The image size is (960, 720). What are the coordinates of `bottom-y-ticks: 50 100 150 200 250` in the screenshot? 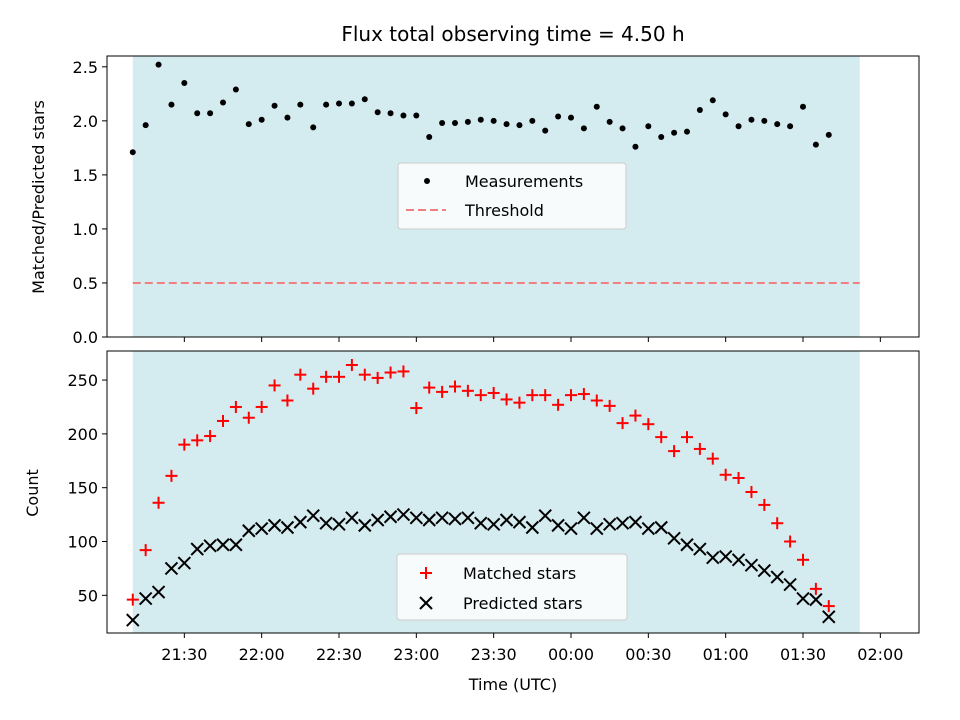 It's located at (87, 488).